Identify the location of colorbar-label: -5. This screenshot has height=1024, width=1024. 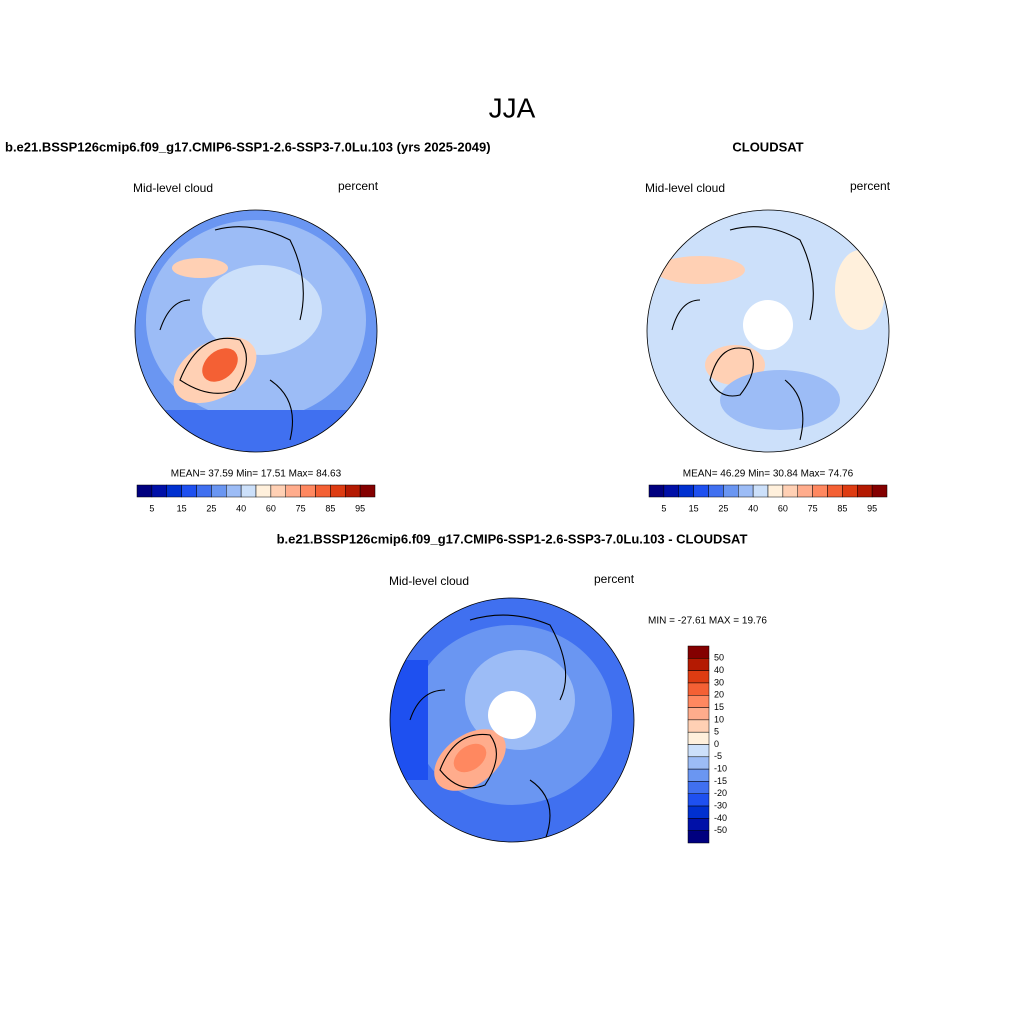
(718, 756).